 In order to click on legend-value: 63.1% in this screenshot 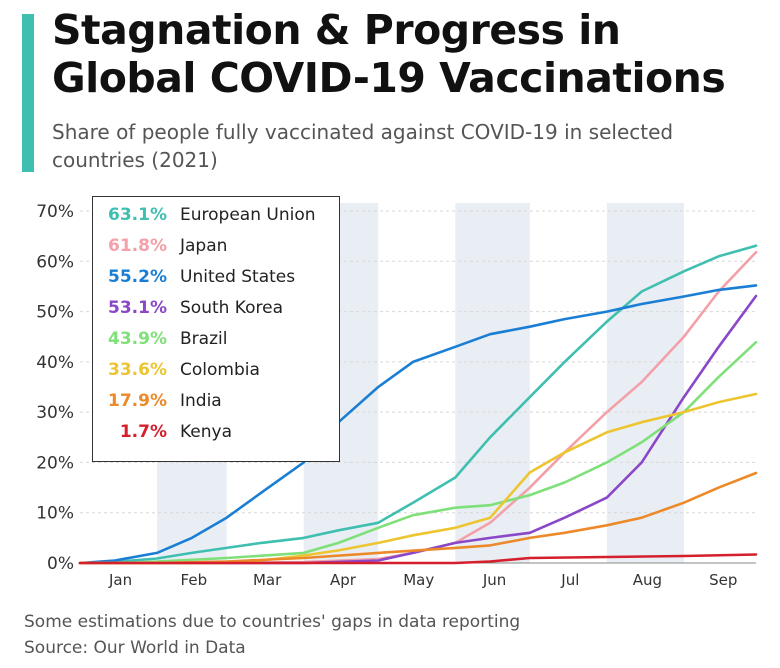, I will do `click(137, 215)`.